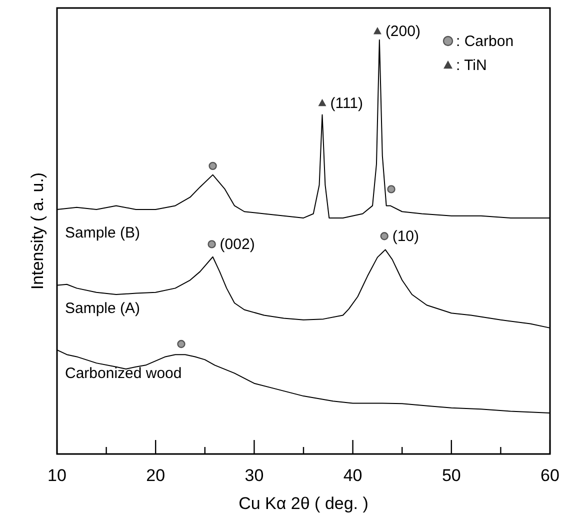  I want to click on series-label: Sample (A), so click(102, 309).